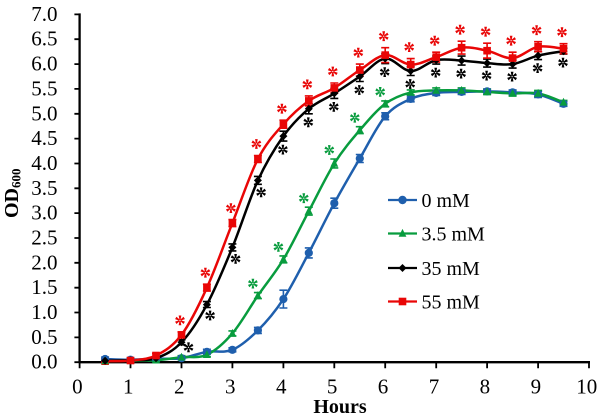 Image resolution: width=600 pixels, height=419 pixels. Describe the element at coordinates (434, 387) in the screenshot. I see `svg-text: 7` at that location.